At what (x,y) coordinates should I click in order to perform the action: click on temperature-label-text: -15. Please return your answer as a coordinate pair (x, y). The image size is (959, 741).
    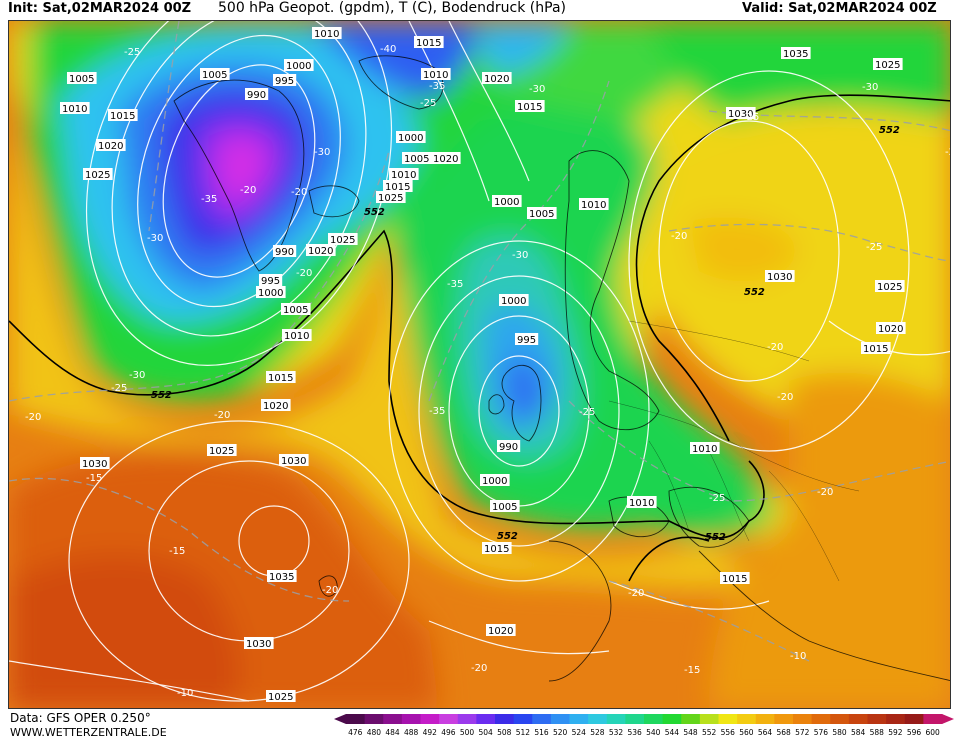
    Looking at the image, I should click on (177, 551).